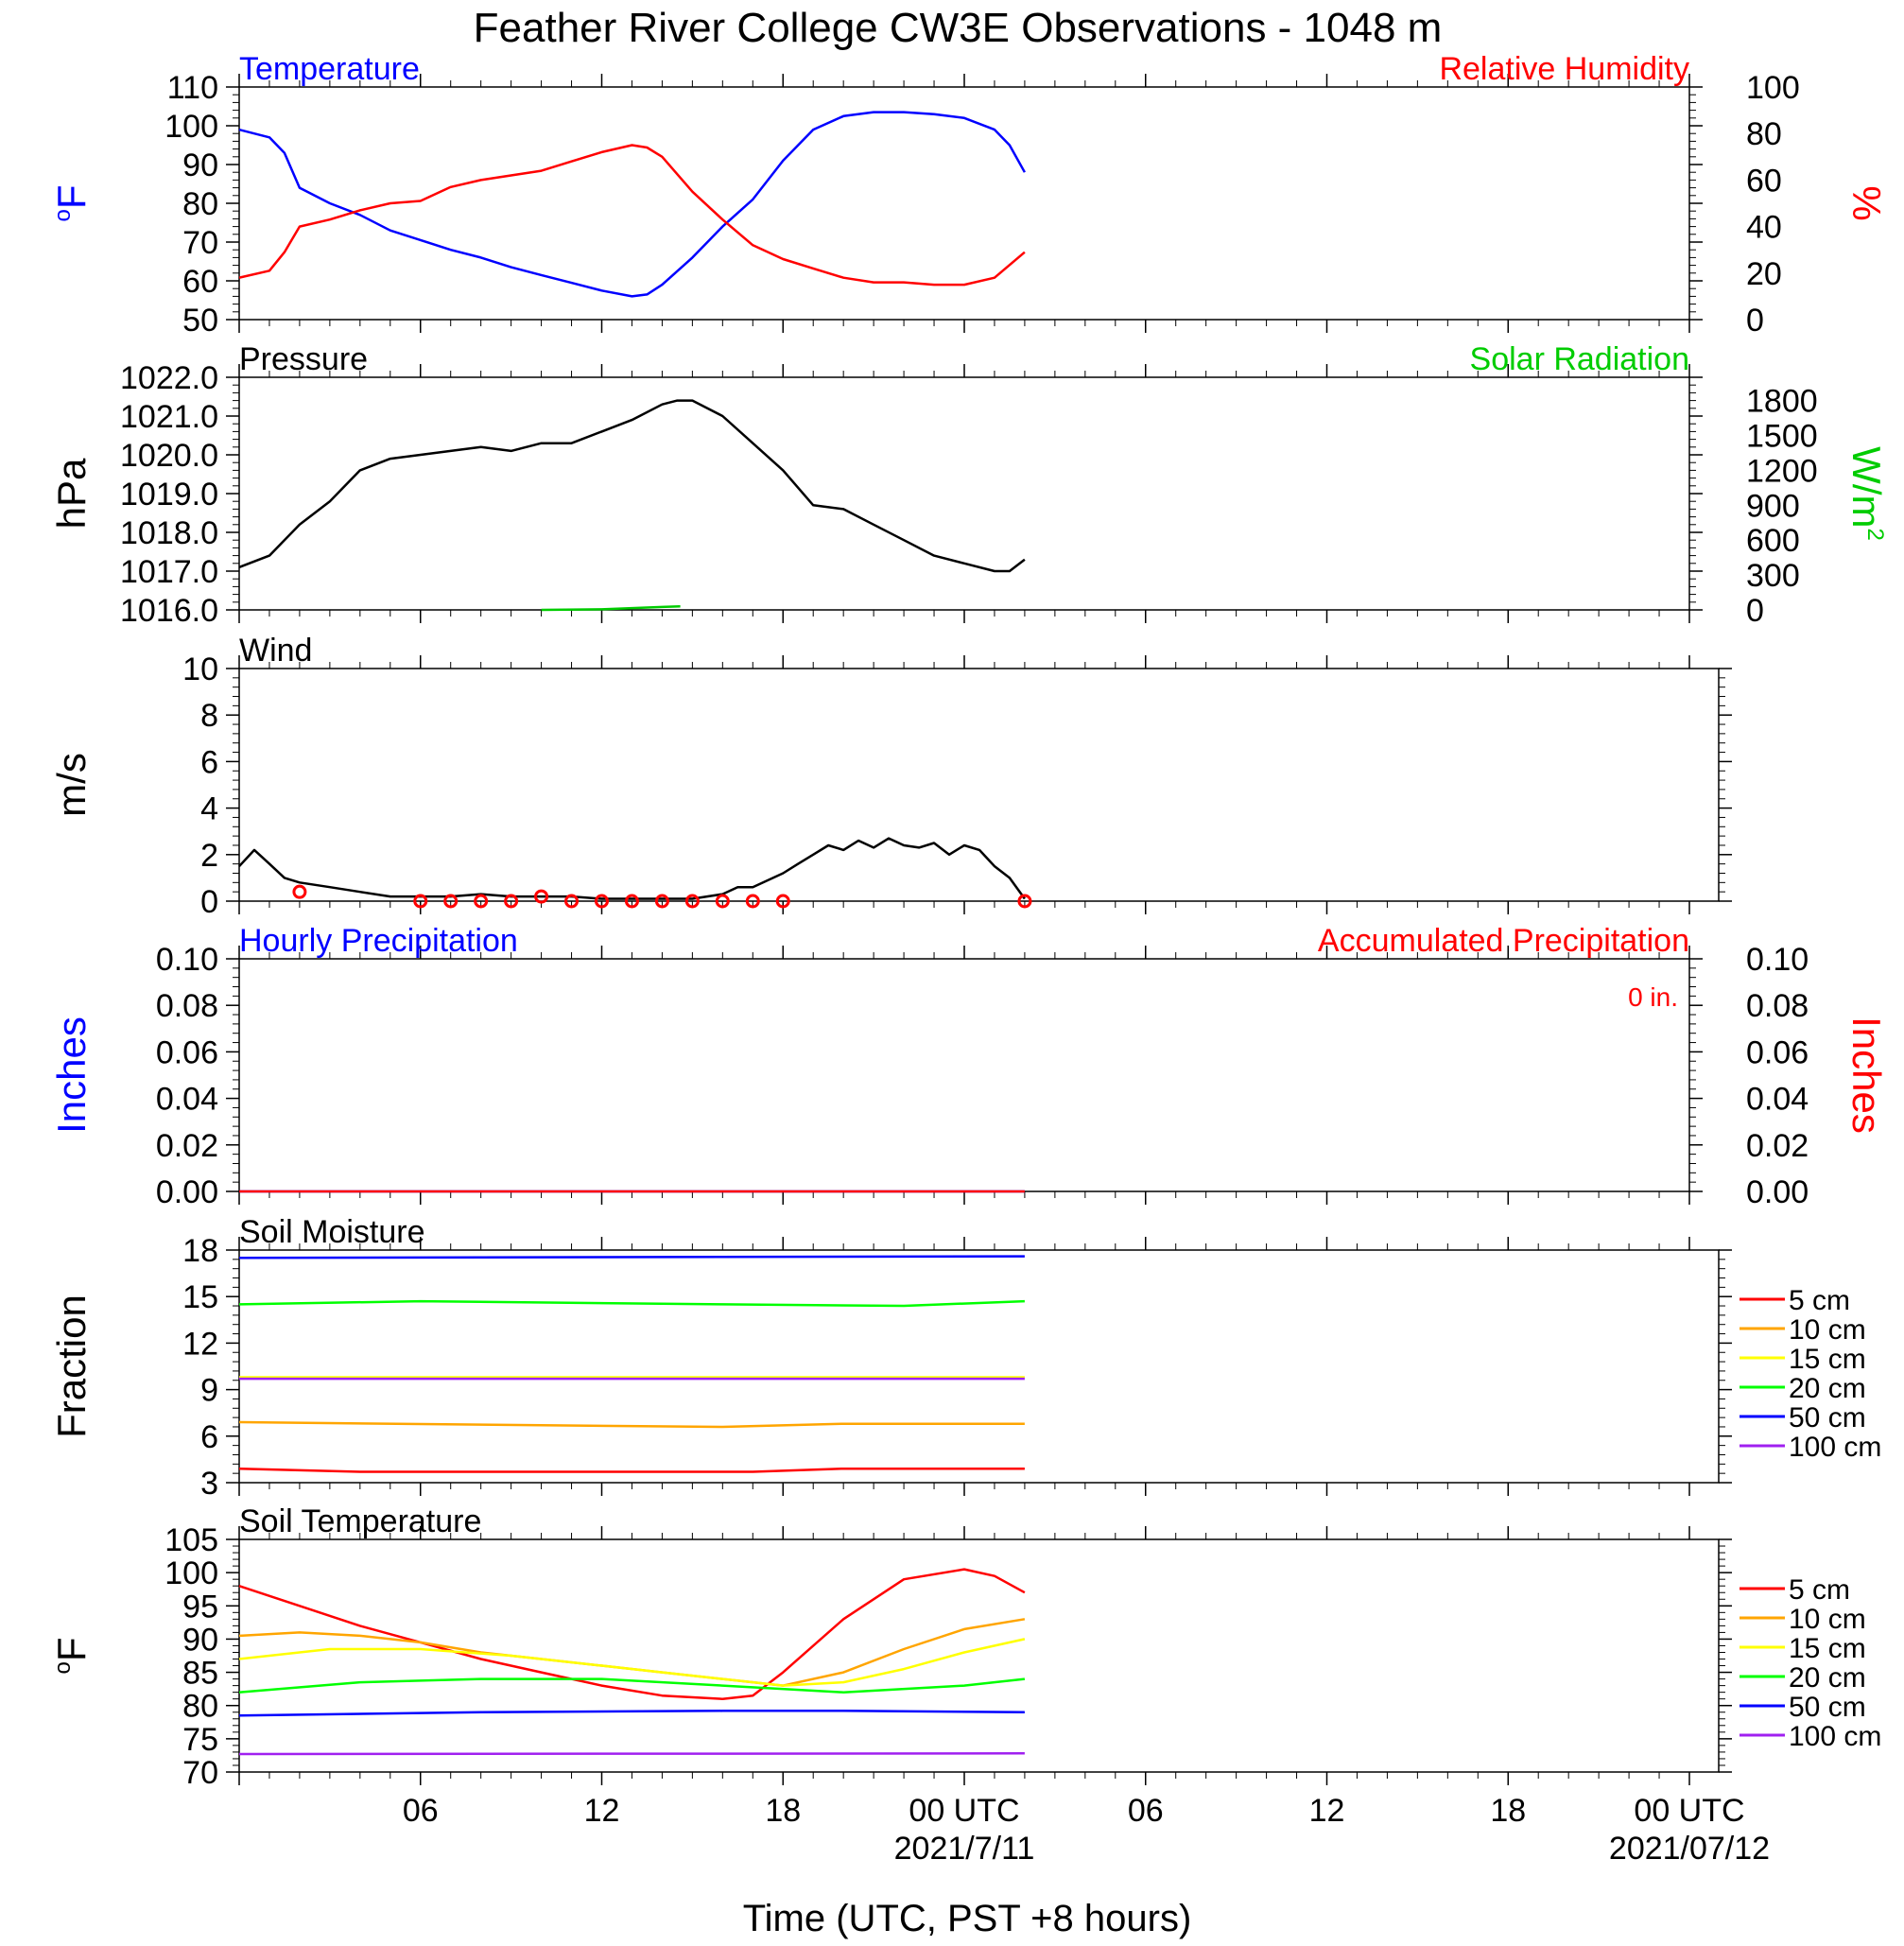 This screenshot has height=1946, width=1904. I want to click on panel-title-right: Solar Radiation, so click(1580, 359).